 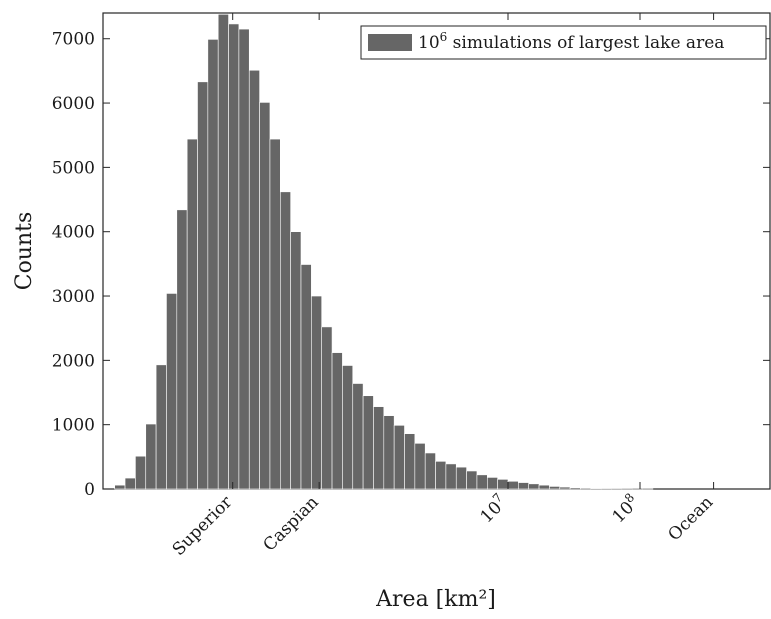 I want to click on y-tick-label: 5000, so click(x=73, y=168).